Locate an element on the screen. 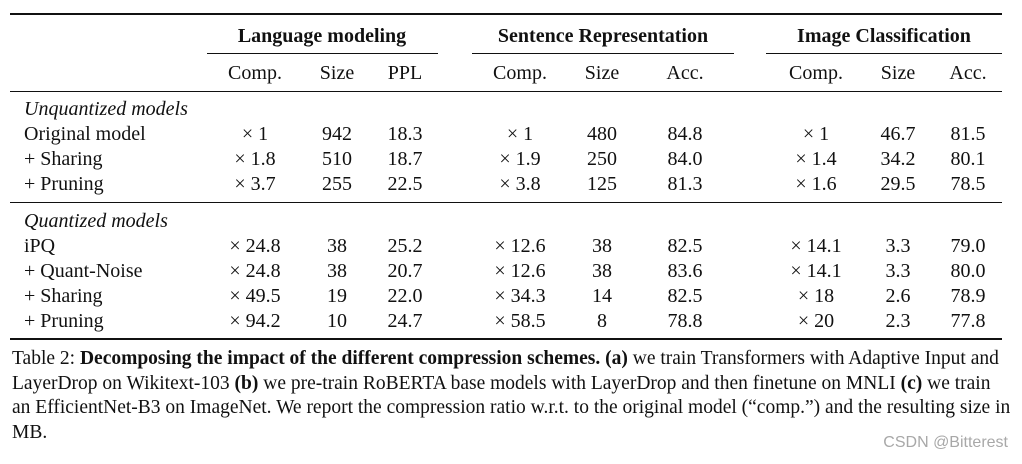  ic-size: 2.3 is located at coordinates (898, 321).